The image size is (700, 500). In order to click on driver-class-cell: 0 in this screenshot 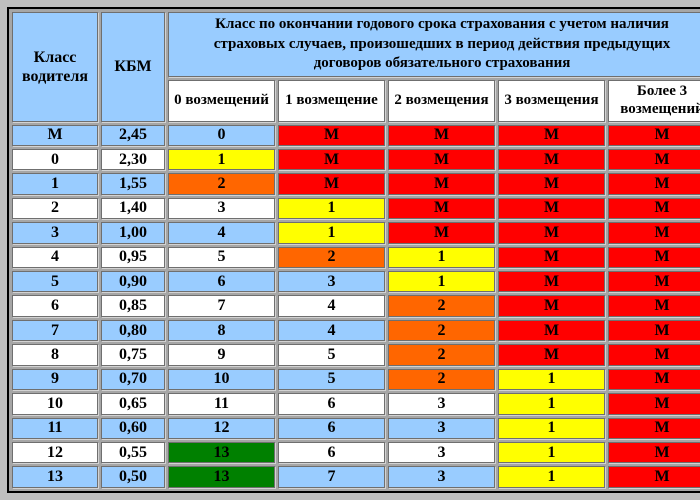, I will do `click(55, 159)`.